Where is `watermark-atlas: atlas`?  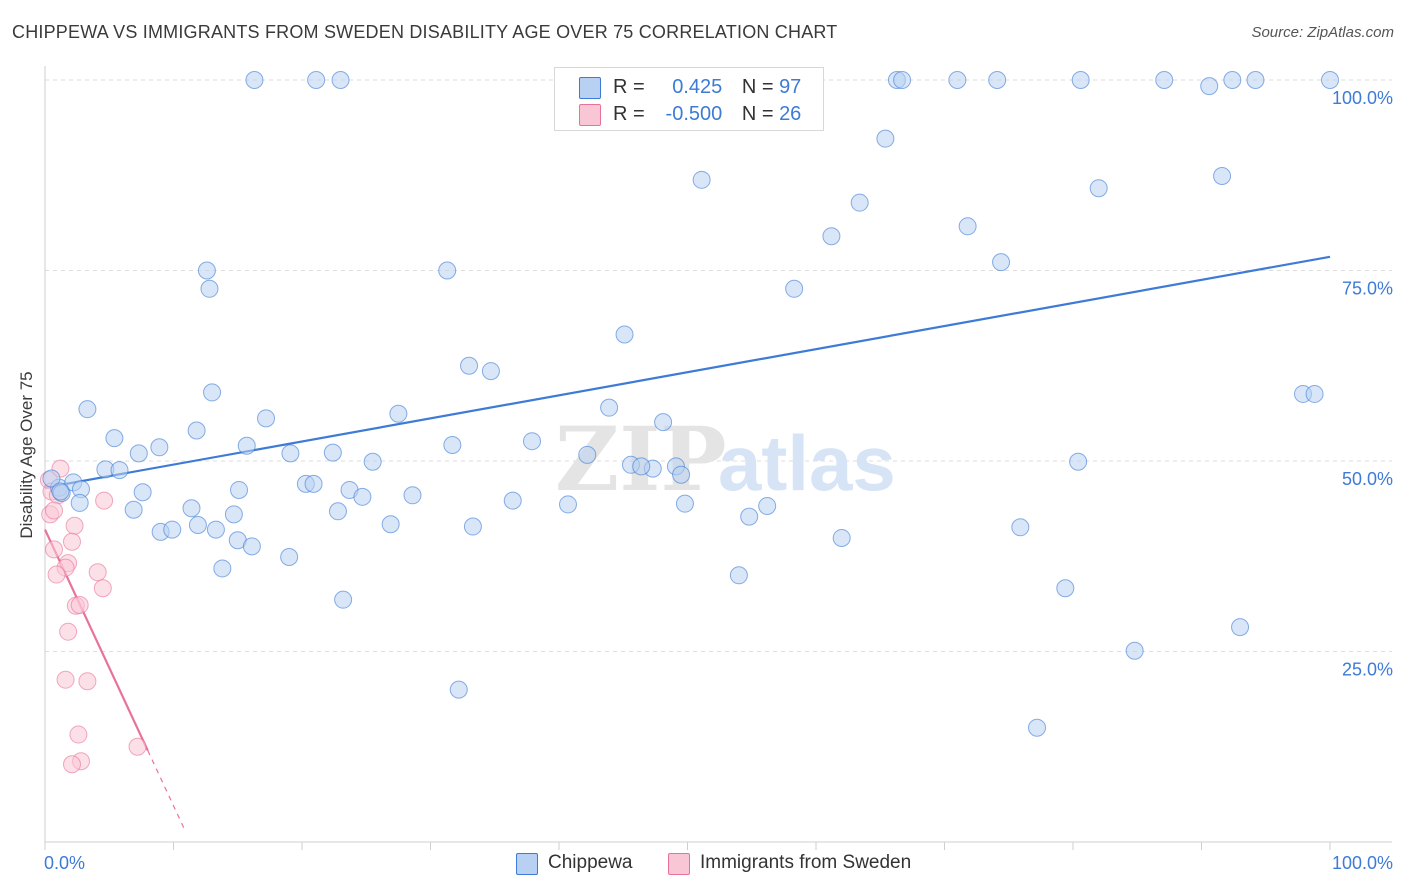
watermark-atlas: atlas is located at coordinates (807, 463).